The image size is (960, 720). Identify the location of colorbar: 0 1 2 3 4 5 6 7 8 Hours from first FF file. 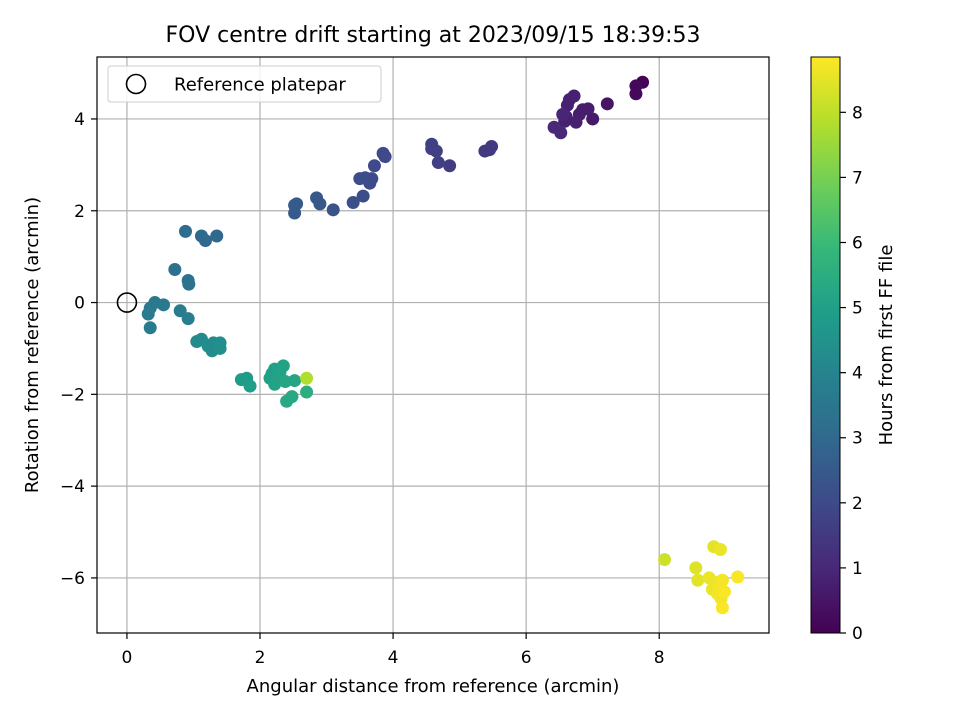
(853, 350).